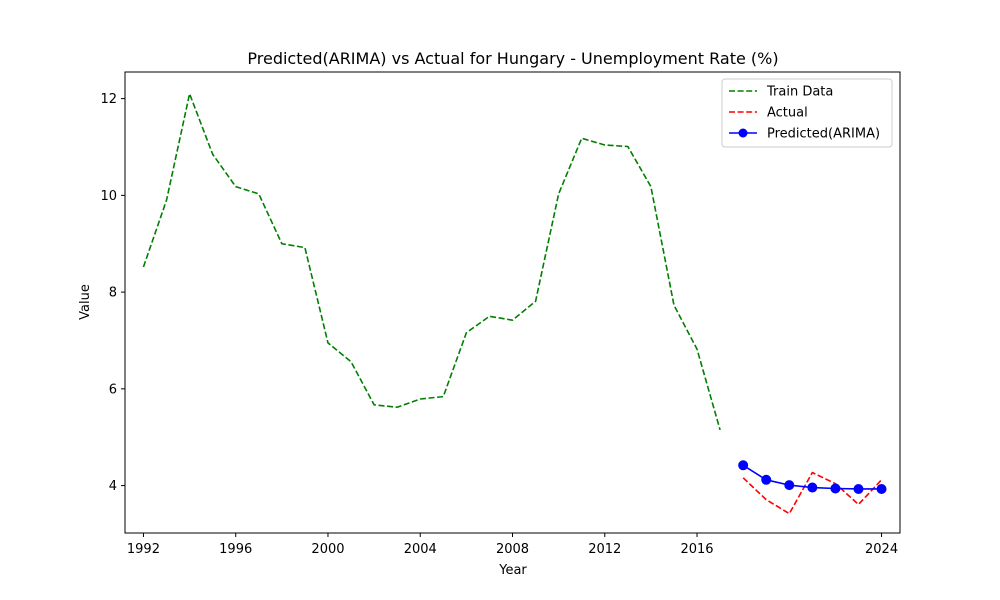 The image size is (1000, 600). Describe the element at coordinates (113, 389) in the screenshot. I see `y-tick-label: 6` at that location.